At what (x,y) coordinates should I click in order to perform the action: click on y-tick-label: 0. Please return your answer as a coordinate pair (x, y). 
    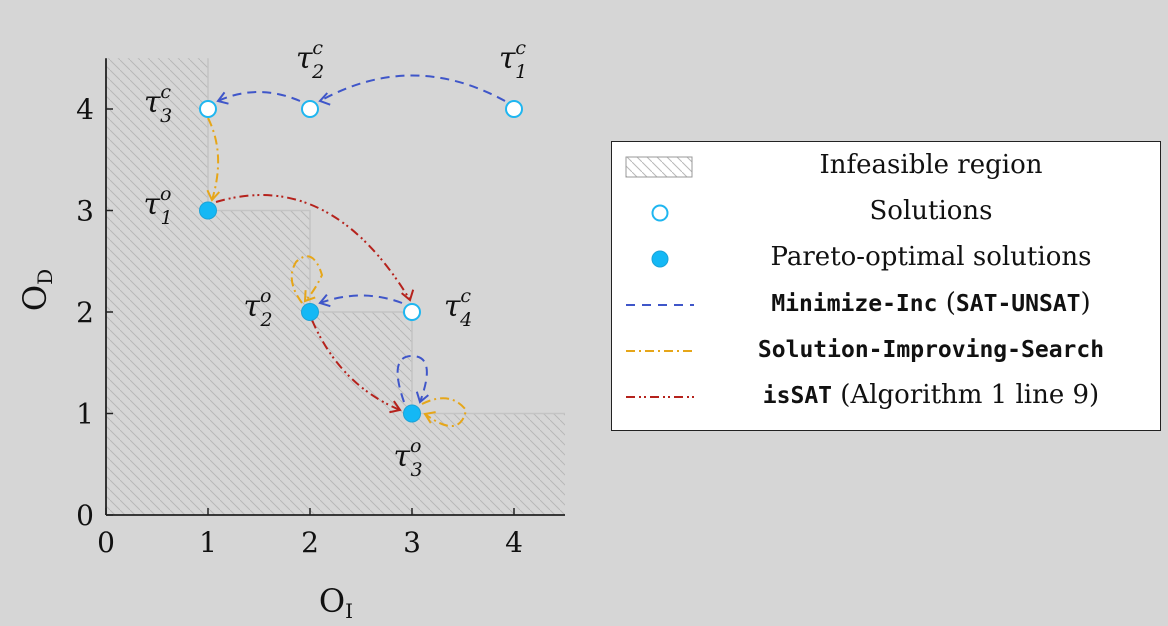
    Looking at the image, I should click on (85, 515).